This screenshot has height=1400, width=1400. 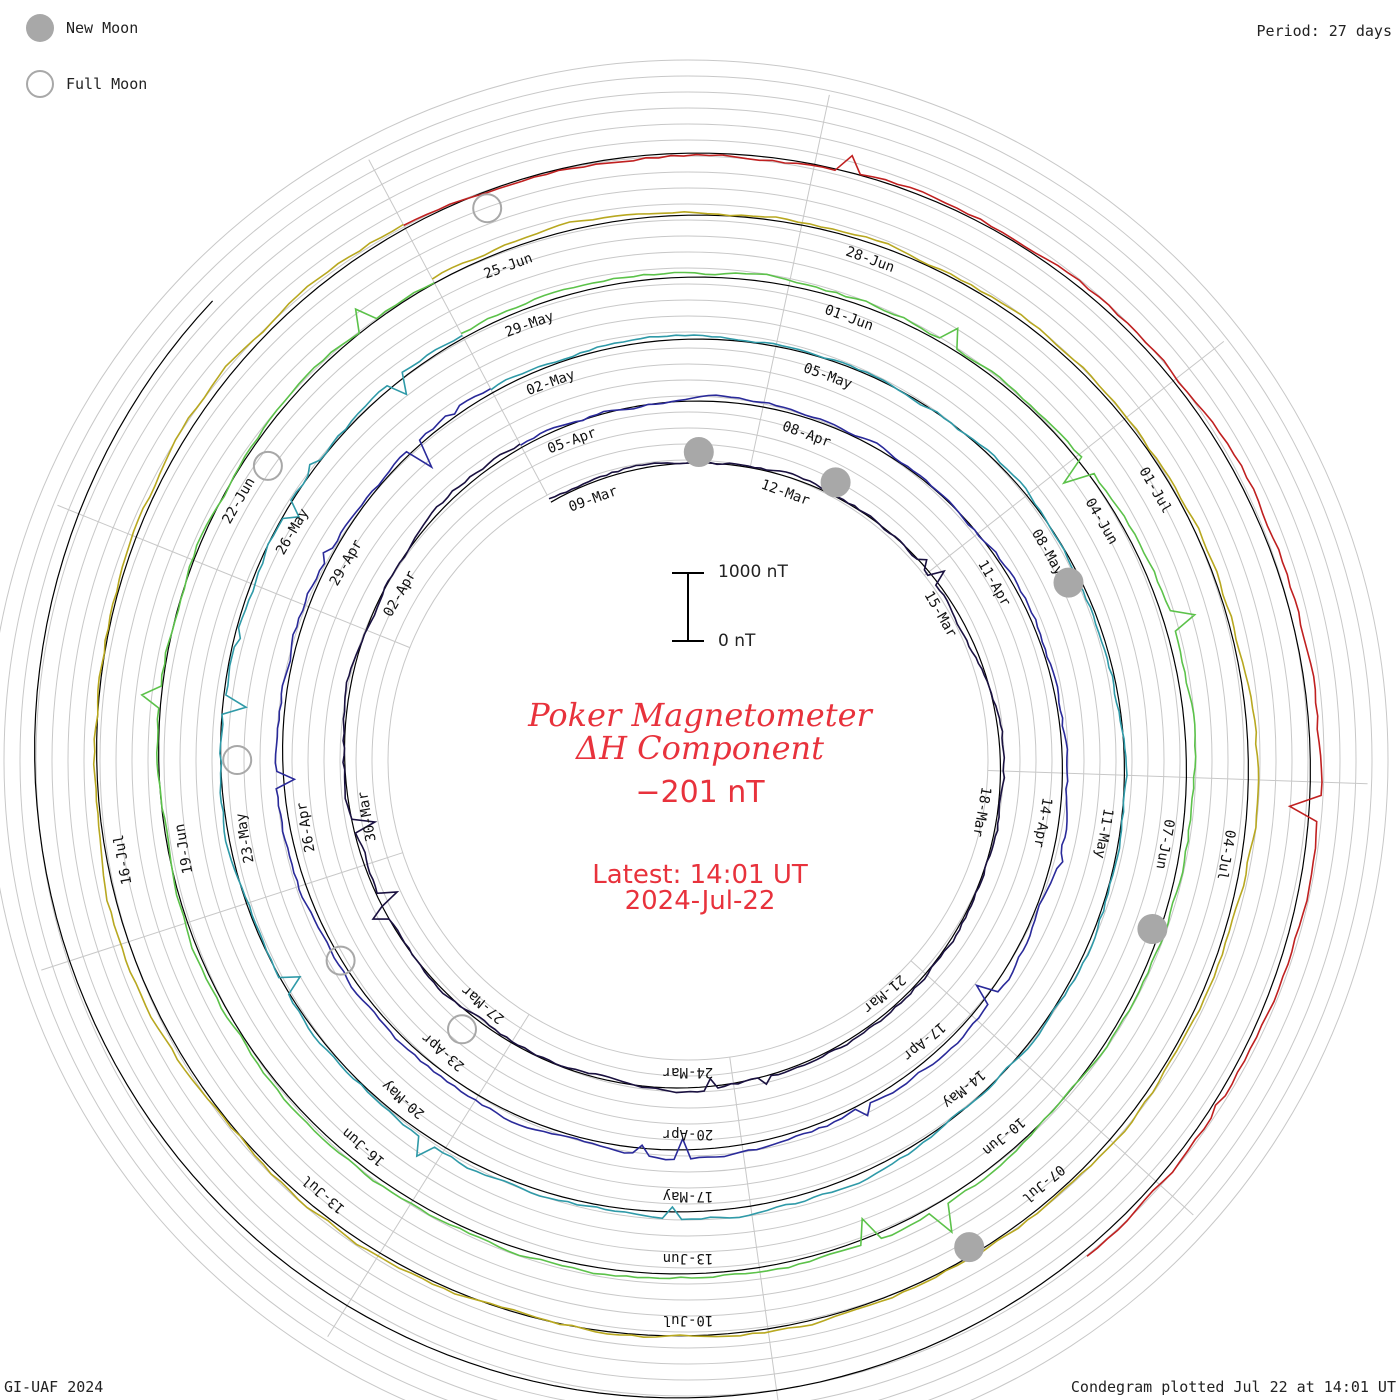 I want to click on full-moon-icon, so click(x=40, y=84).